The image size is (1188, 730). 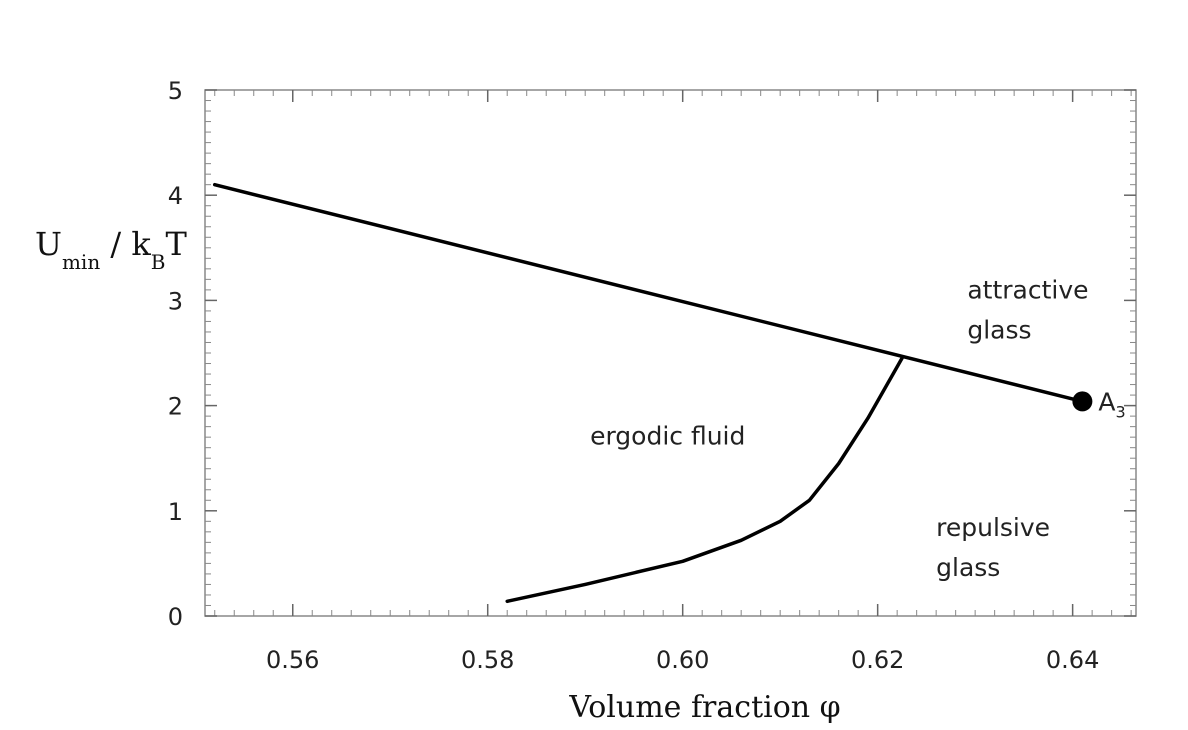 What do you see at coordinates (292, 660) in the screenshot?
I see `x-tick-label: 0.56` at bounding box center [292, 660].